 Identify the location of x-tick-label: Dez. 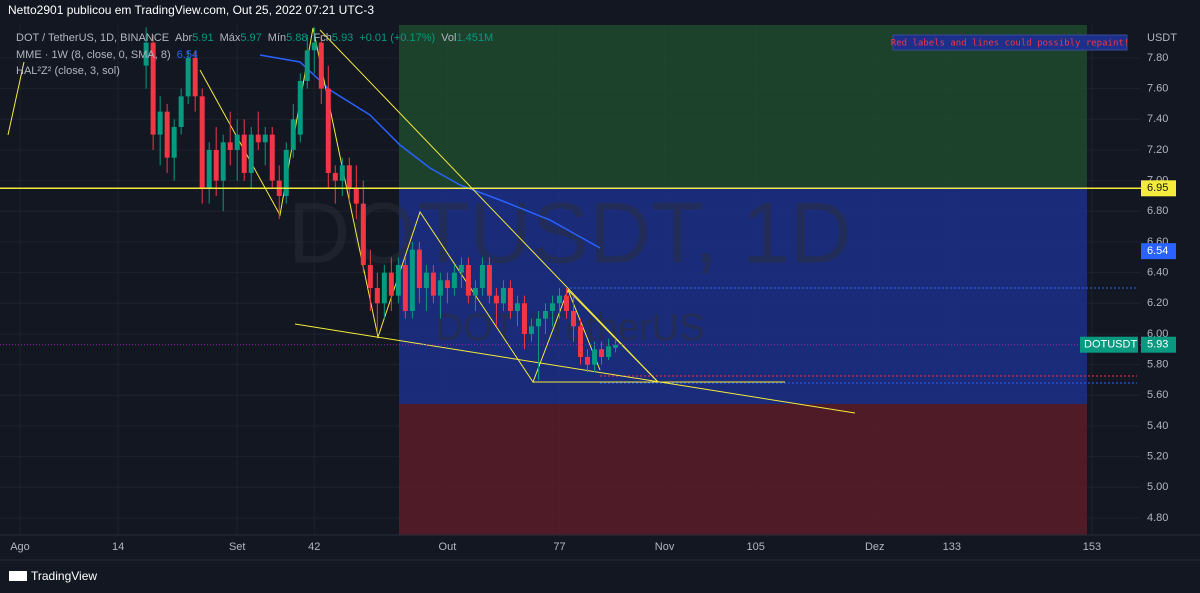
(875, 547).